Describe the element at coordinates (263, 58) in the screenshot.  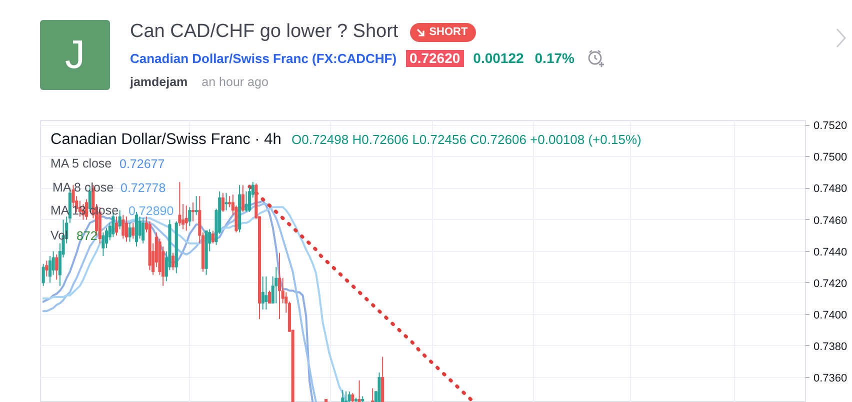
I see `chart-subtitle: Canadian Dollar/Swiss Franc (FX:CADCHF)` at that location.